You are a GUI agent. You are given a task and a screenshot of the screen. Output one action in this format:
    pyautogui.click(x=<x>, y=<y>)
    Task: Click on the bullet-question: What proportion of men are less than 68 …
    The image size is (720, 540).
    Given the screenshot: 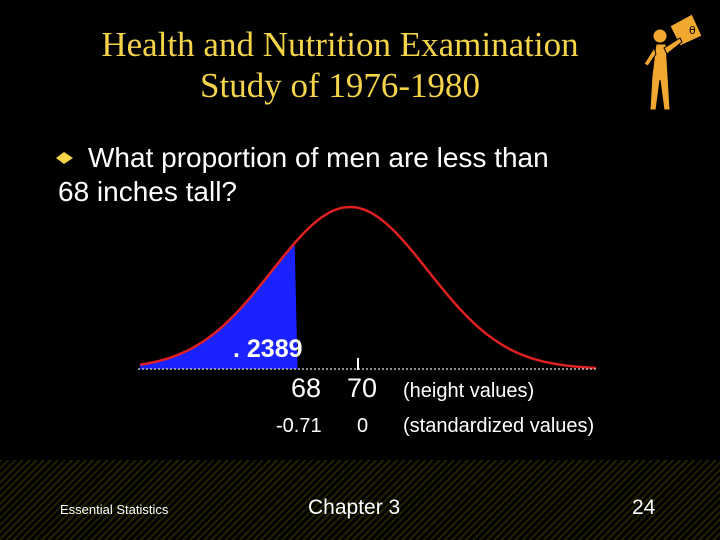 What is the action you would take?
    pyautogui.click(x=357, y=175)
    